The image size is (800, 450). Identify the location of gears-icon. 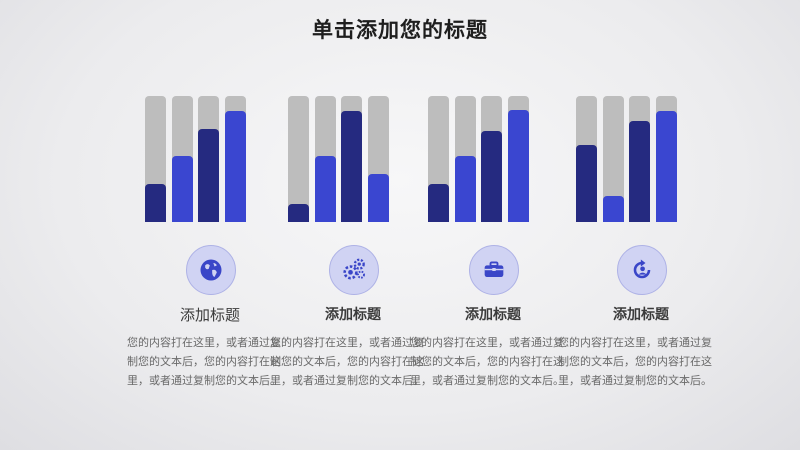
(354, 269).